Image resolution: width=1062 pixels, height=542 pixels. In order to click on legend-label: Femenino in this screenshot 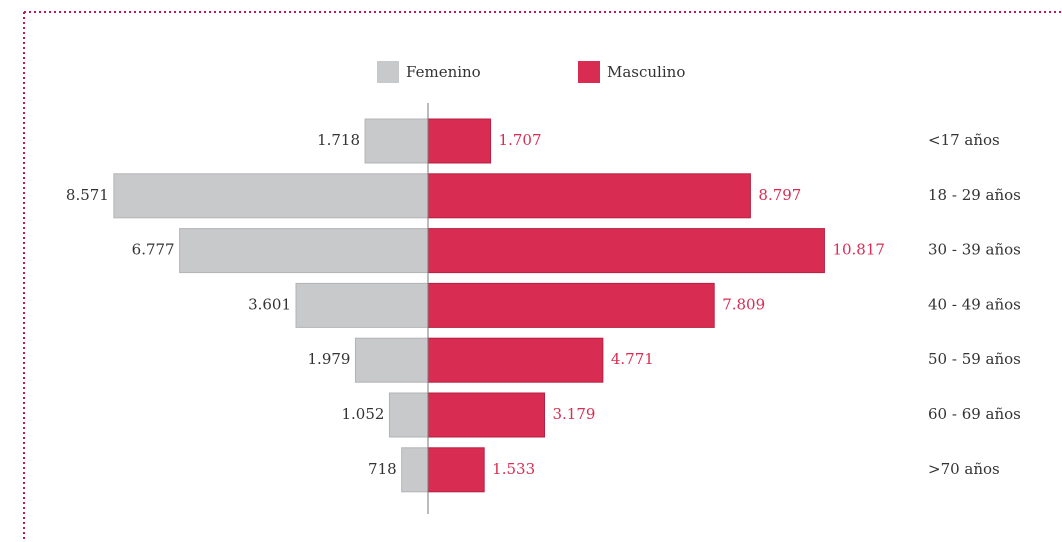, I will do `click(443, 72)`.